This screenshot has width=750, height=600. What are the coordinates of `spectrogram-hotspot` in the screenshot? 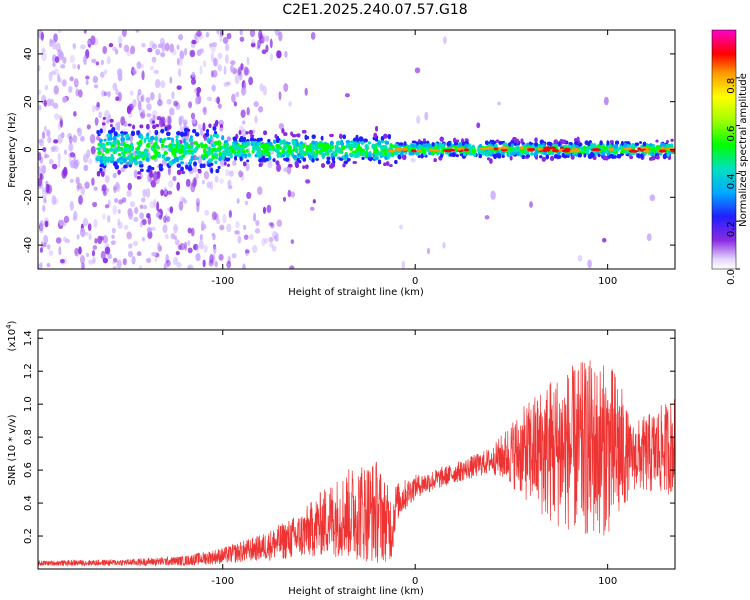 It's located at (546, 150).